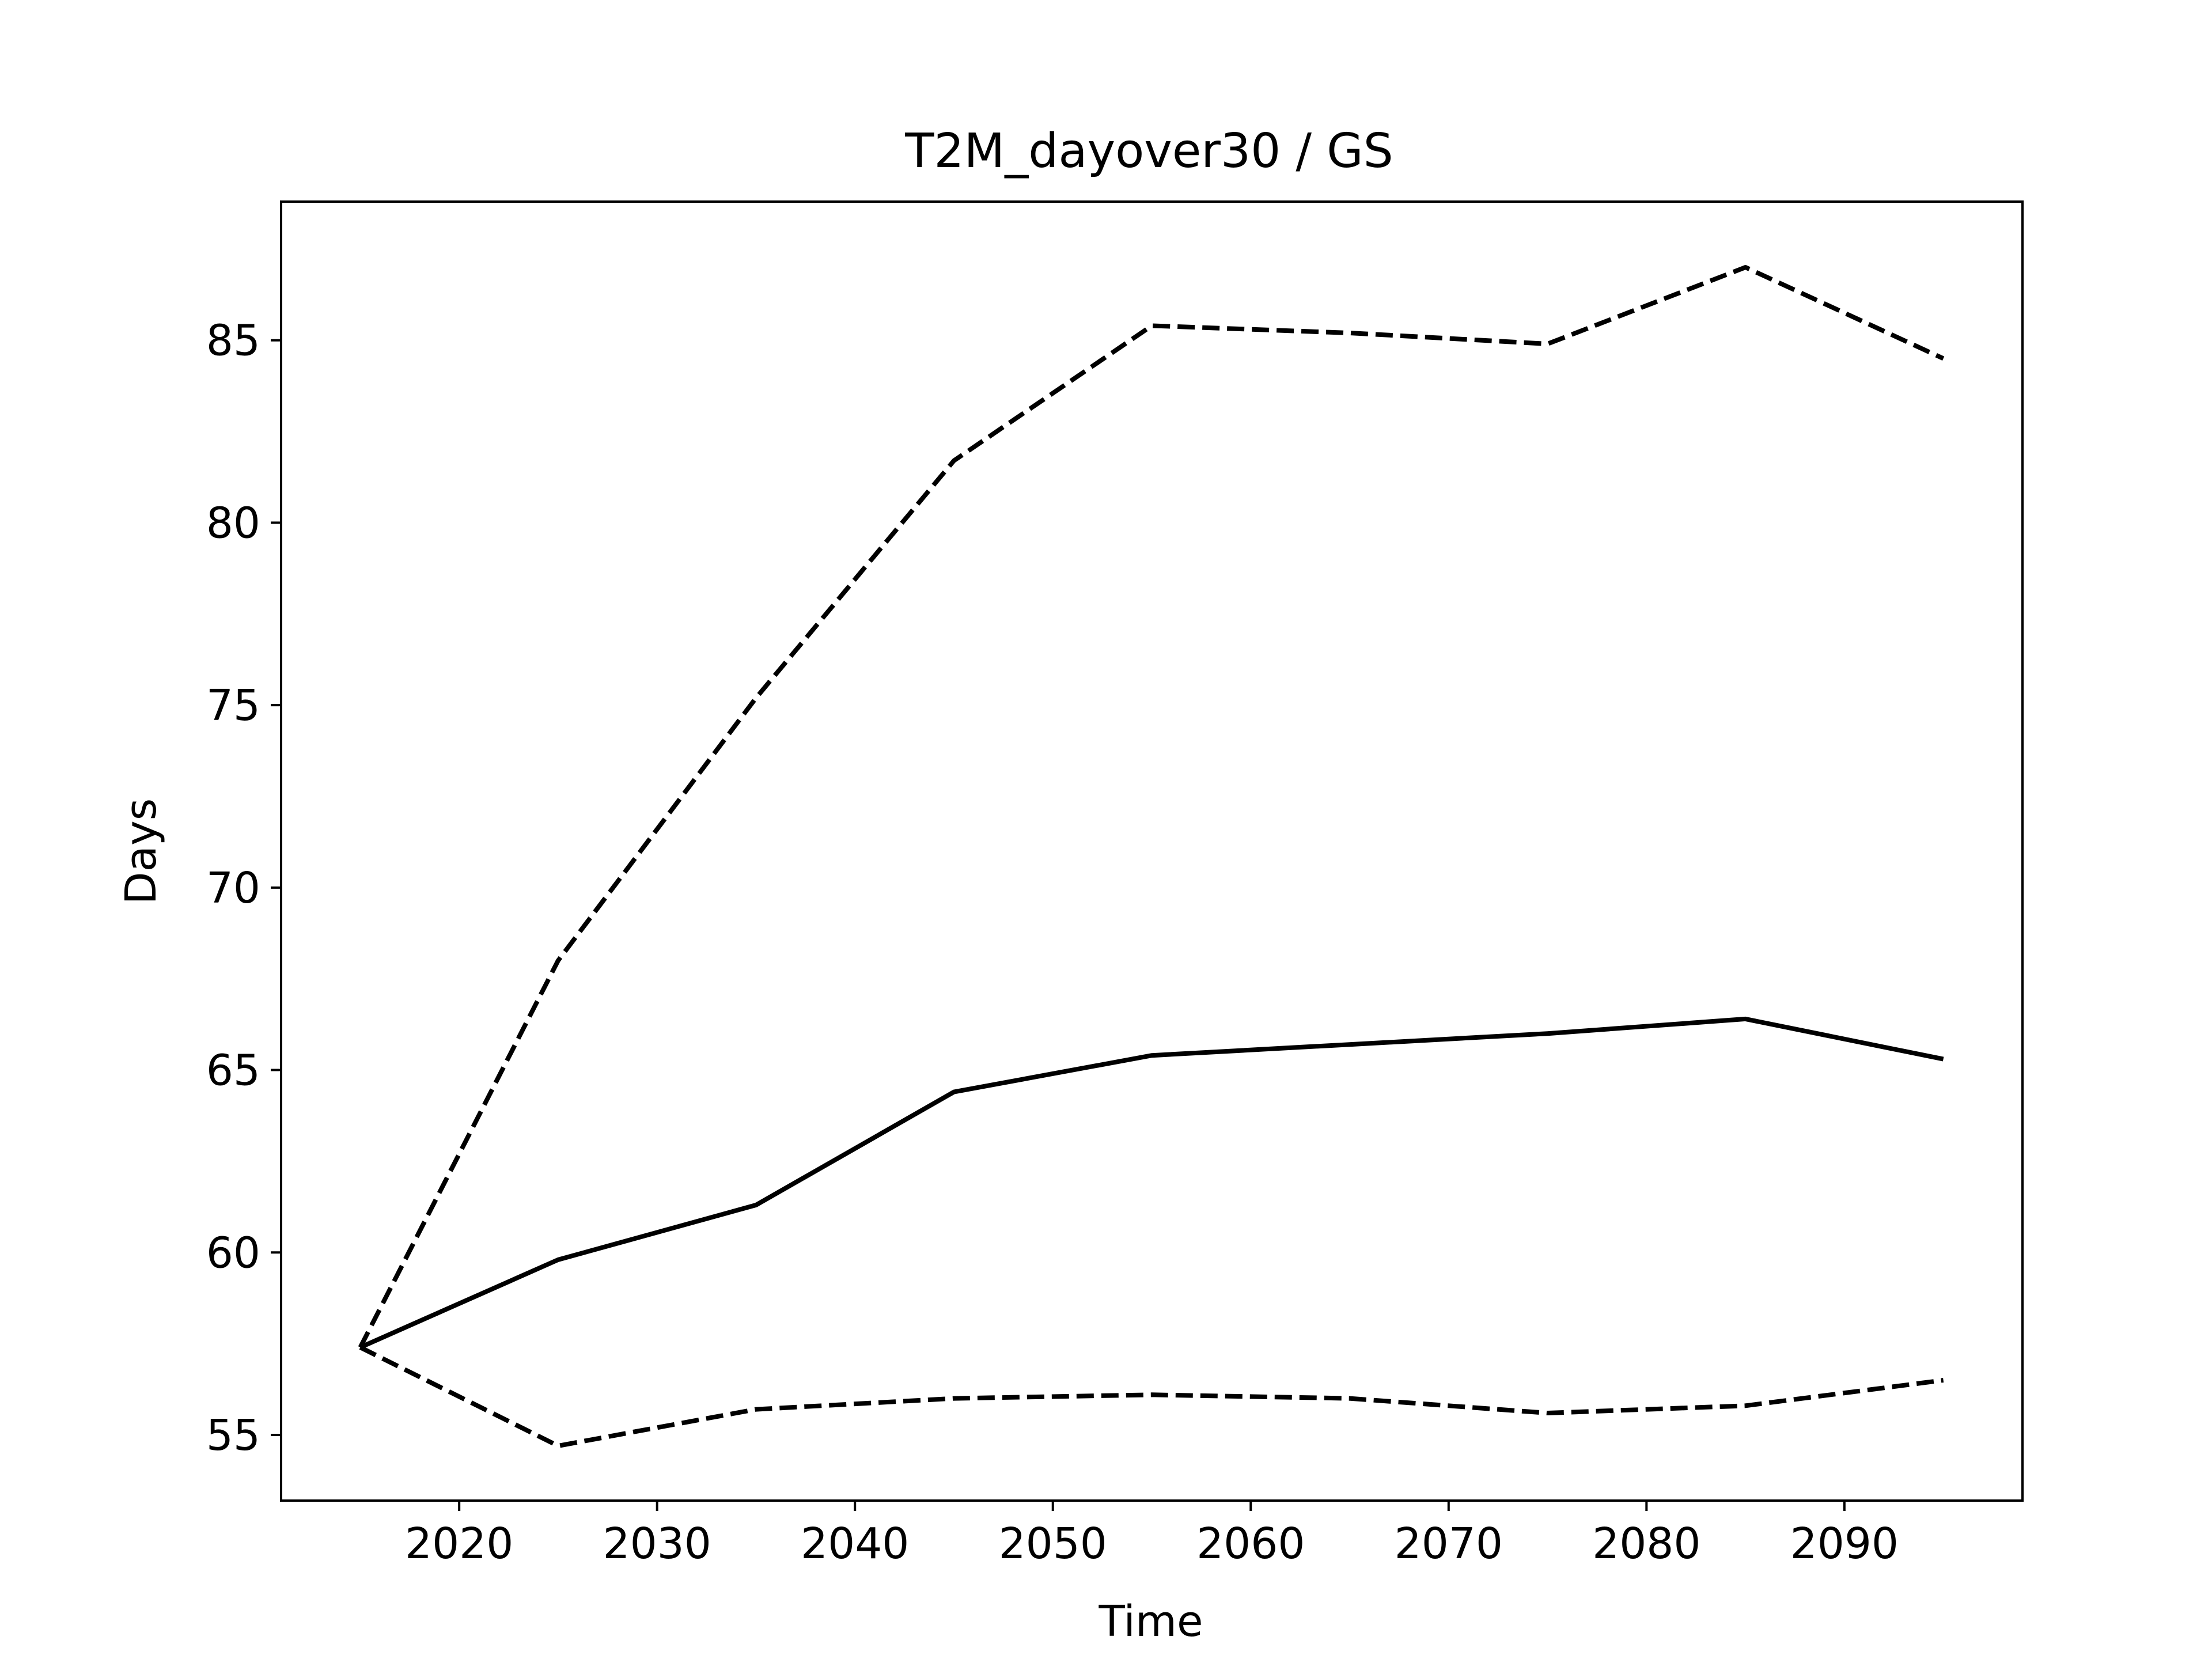  Describe the element at coordinates (657, 1544) in the screenshot. I see `x-tick-label: 2030` at that location.